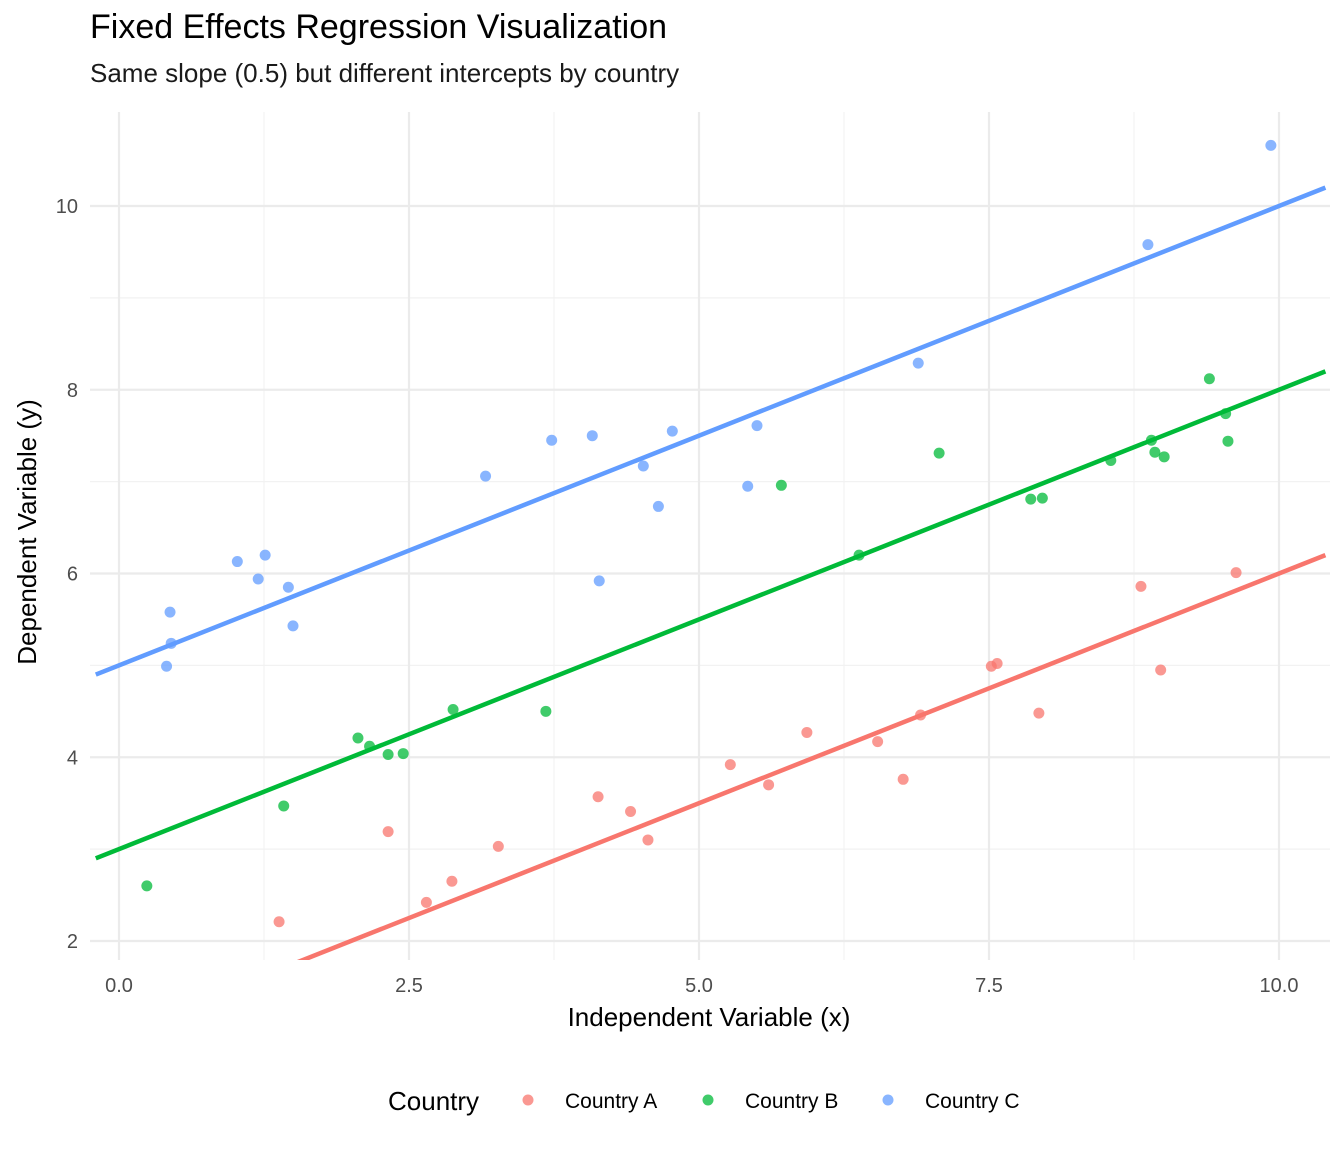 The image size is (1344, 1152). What do you see at coordinates (27, 531) in the screenshot?
I see `y-axis-title: Dependent Variable (y)` at bounding box center [27, 531].